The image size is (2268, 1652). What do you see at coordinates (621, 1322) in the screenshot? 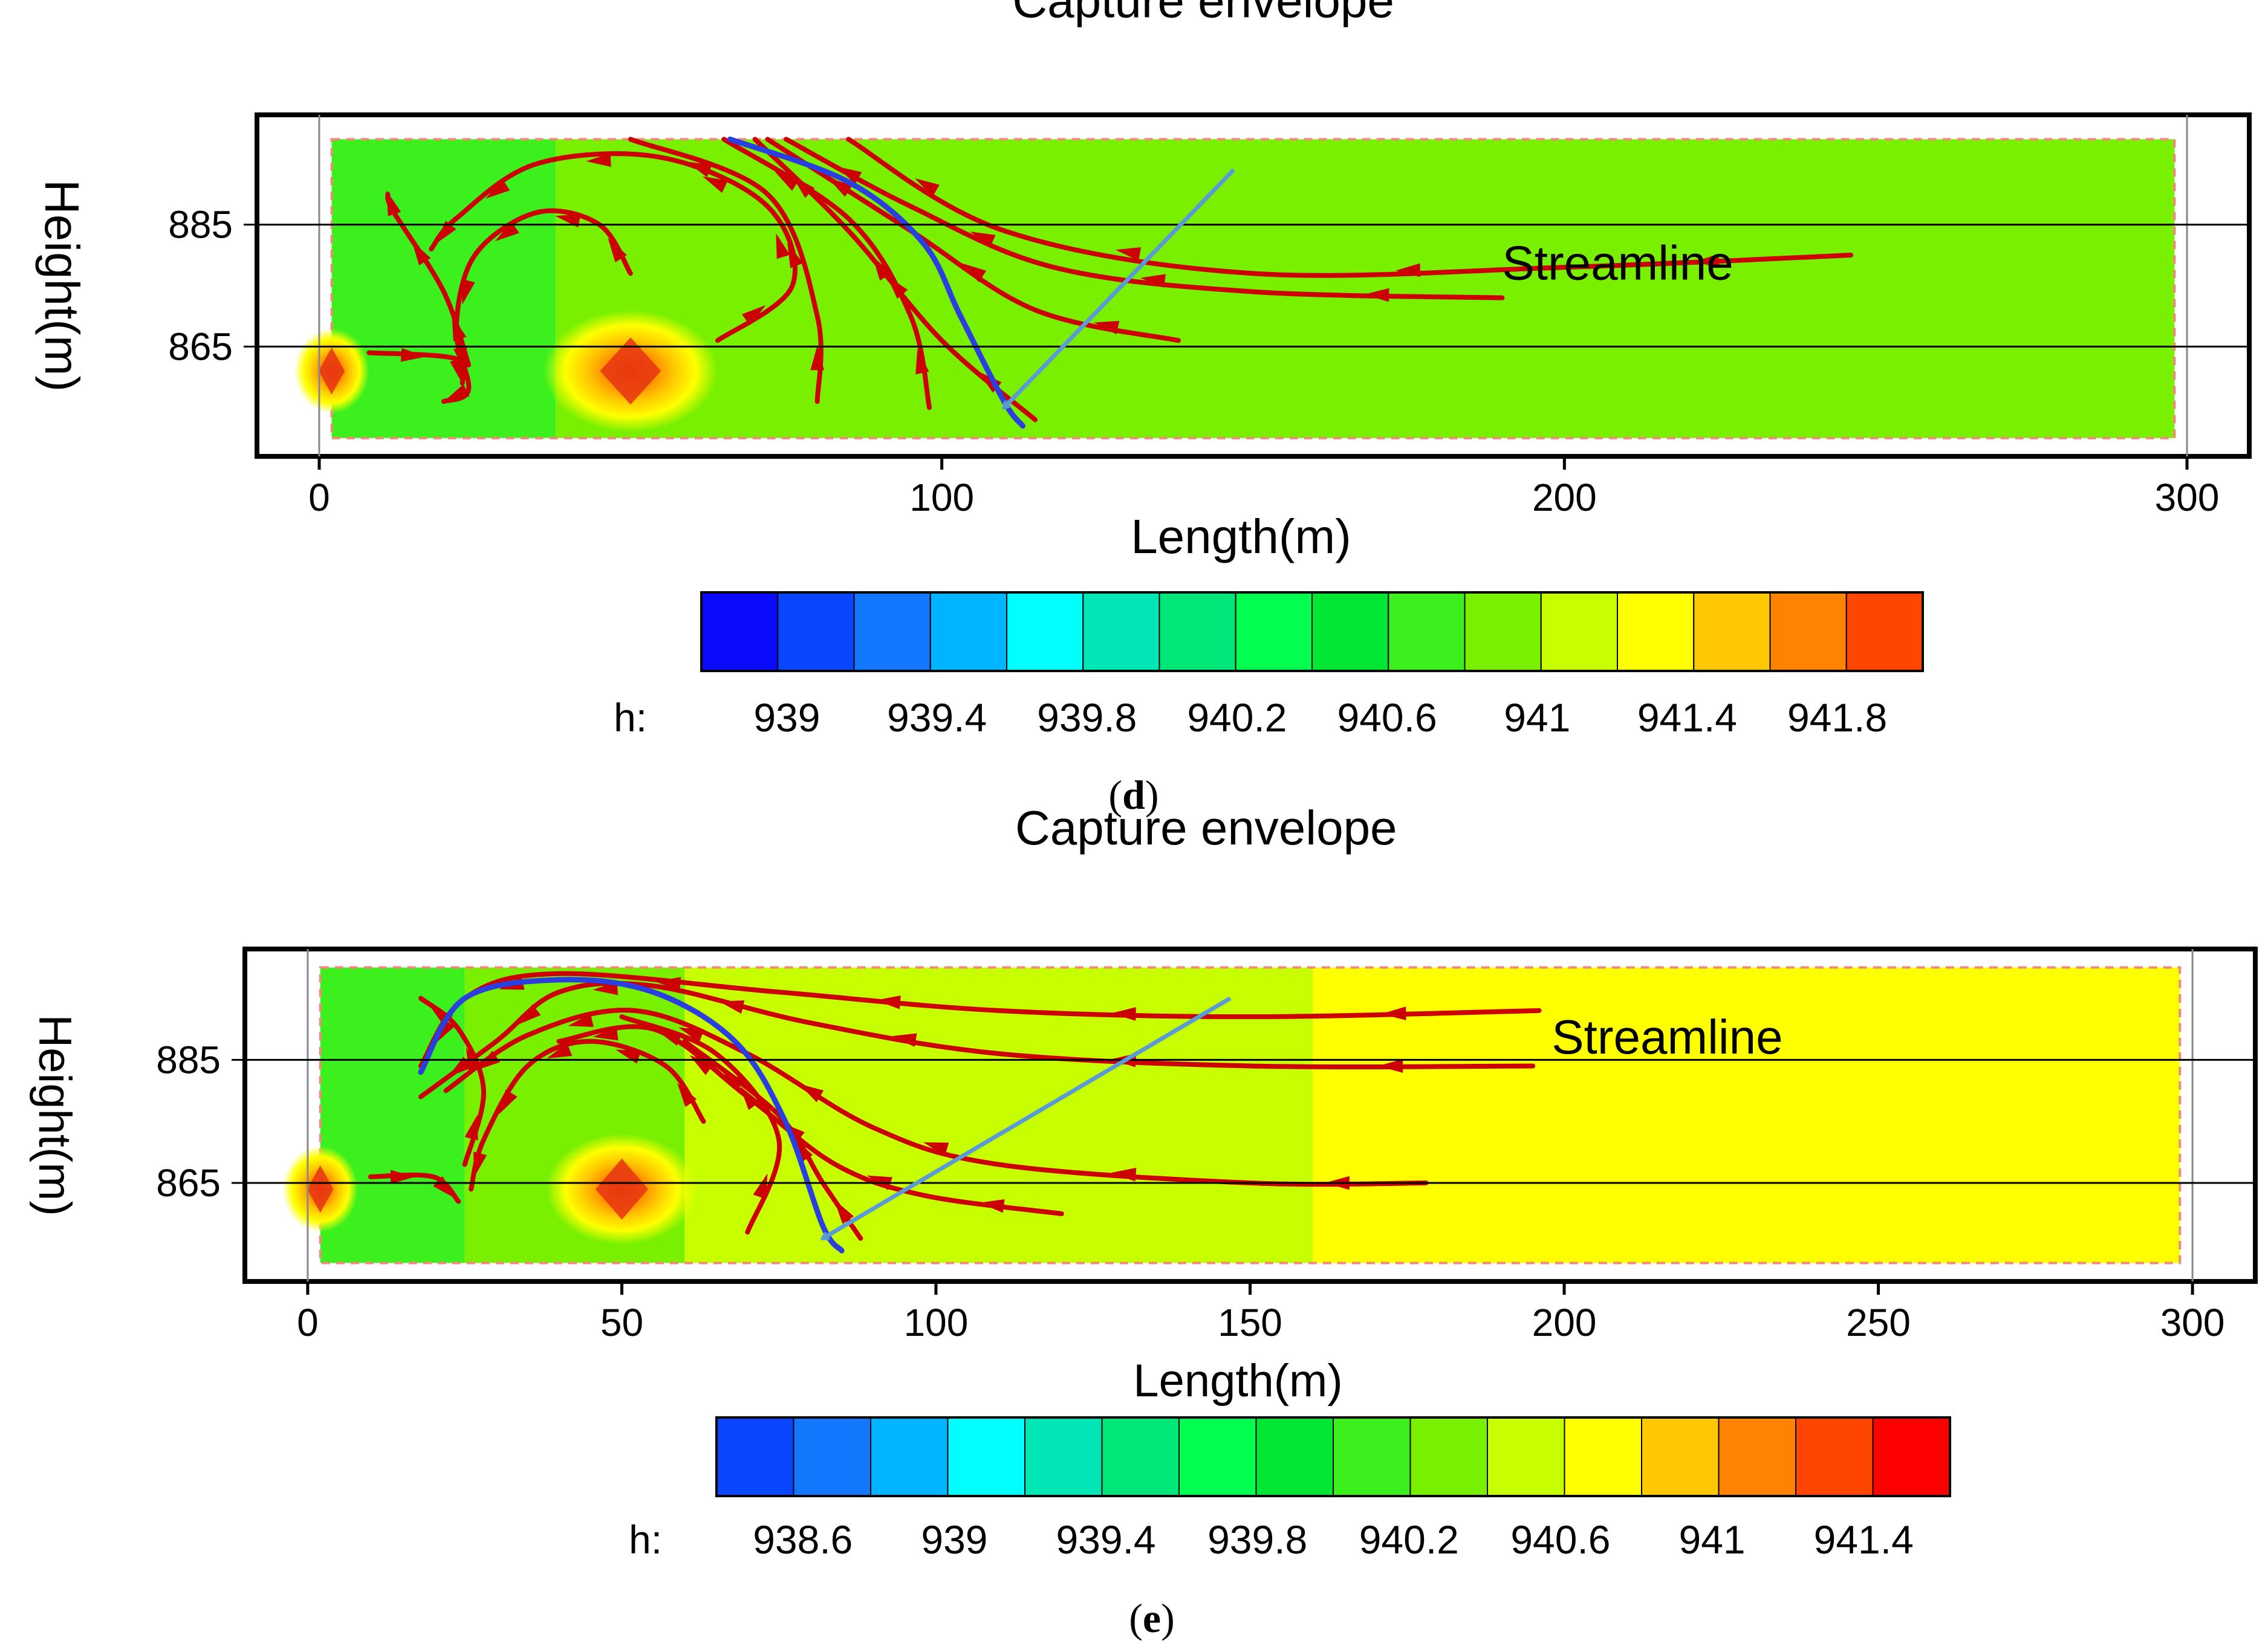
I see `x-tick-label: 50` at bounding box center [621, 1322].